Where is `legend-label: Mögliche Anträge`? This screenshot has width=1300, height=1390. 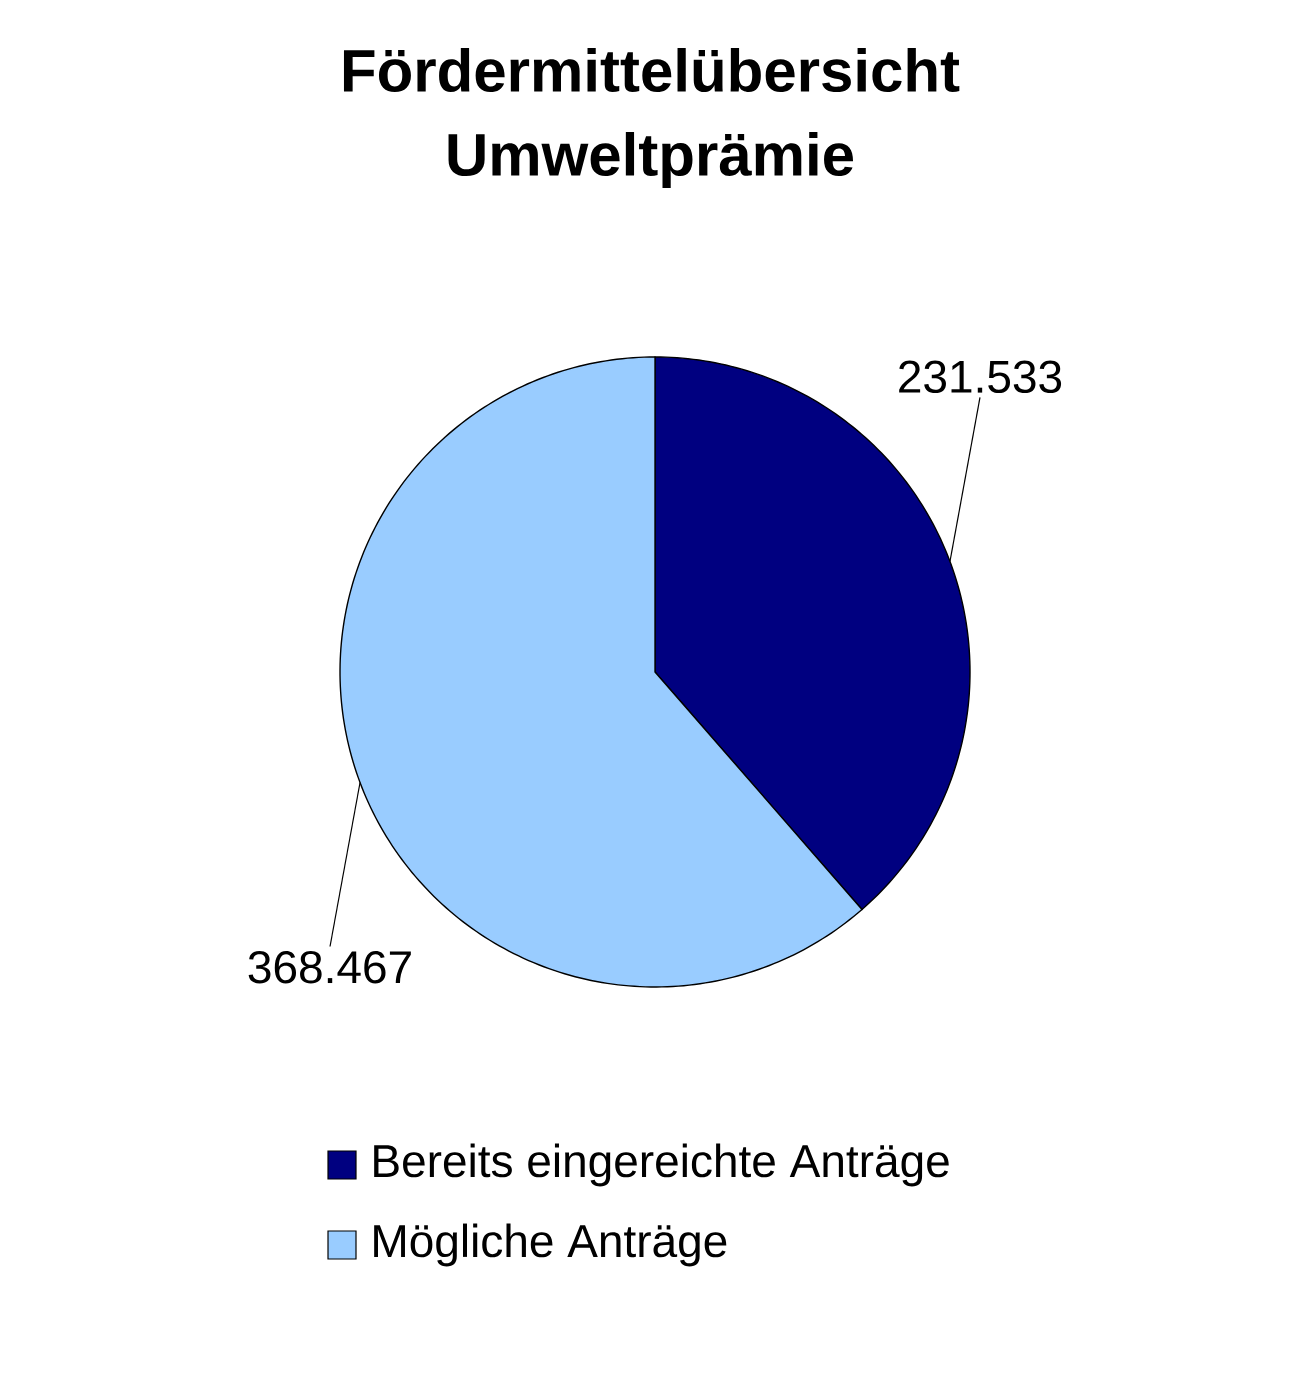
legend-label: Mögliche Anträge is located at coordinates (550, 1245).